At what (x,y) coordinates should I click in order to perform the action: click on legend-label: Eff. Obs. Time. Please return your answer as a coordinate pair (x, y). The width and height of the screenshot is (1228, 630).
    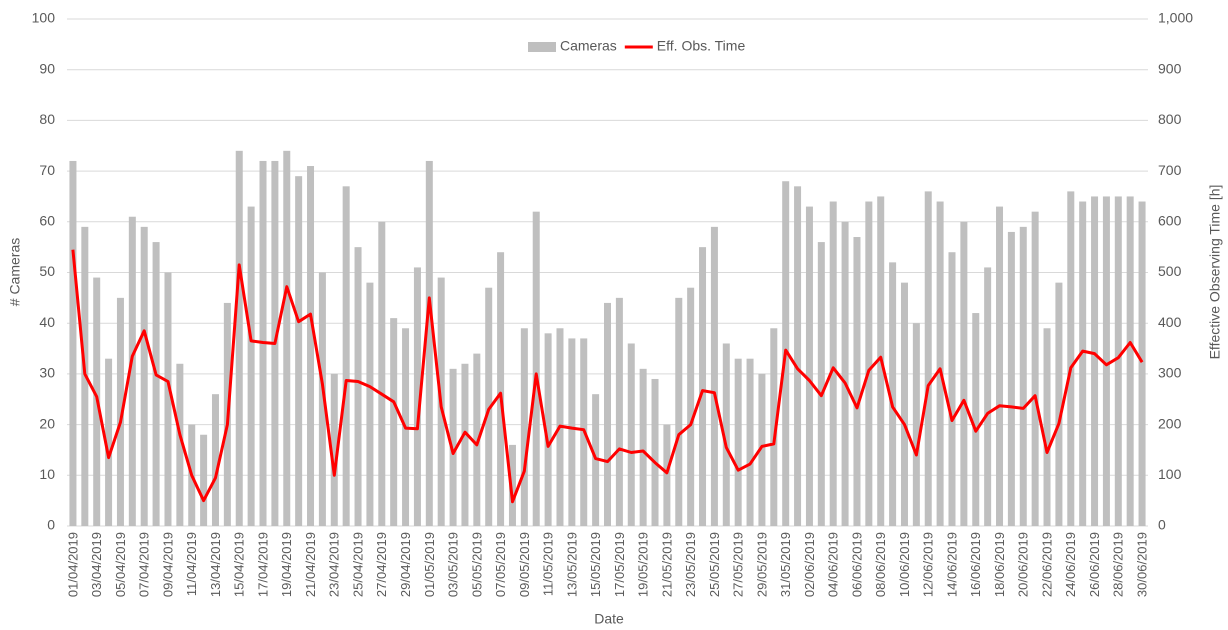
    Looking at the image, I should click on (701, 46).